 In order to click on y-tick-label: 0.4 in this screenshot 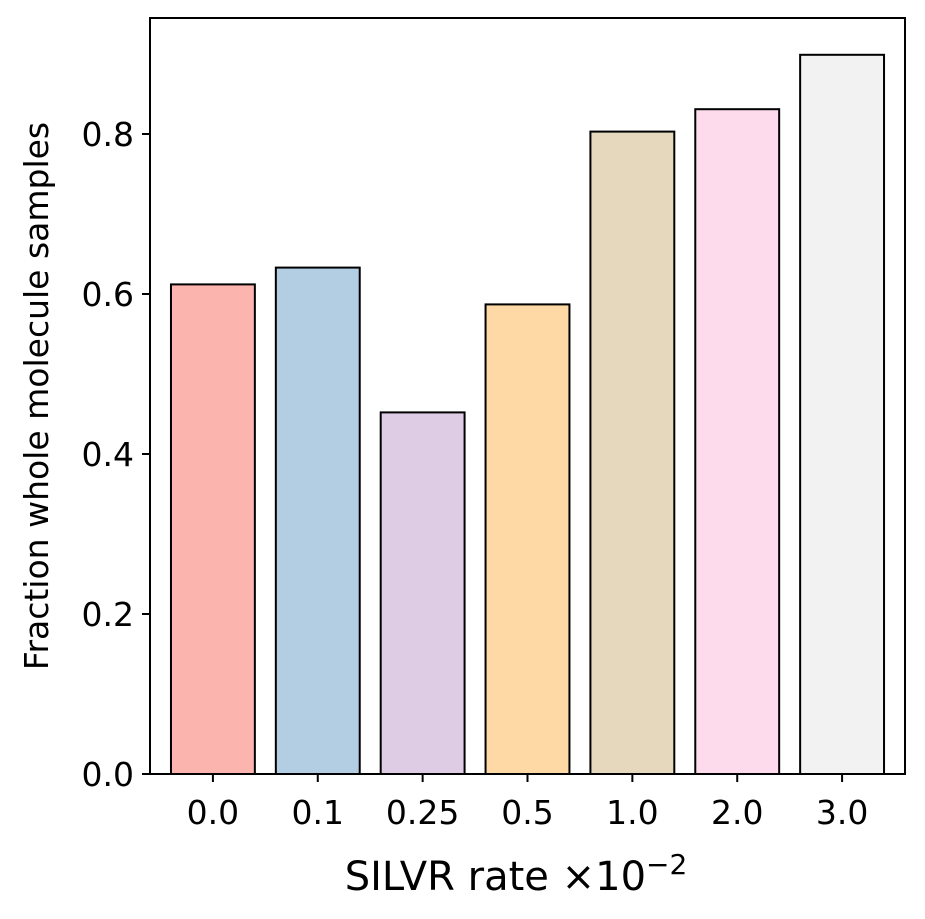, I will do `click(108, 454)`.